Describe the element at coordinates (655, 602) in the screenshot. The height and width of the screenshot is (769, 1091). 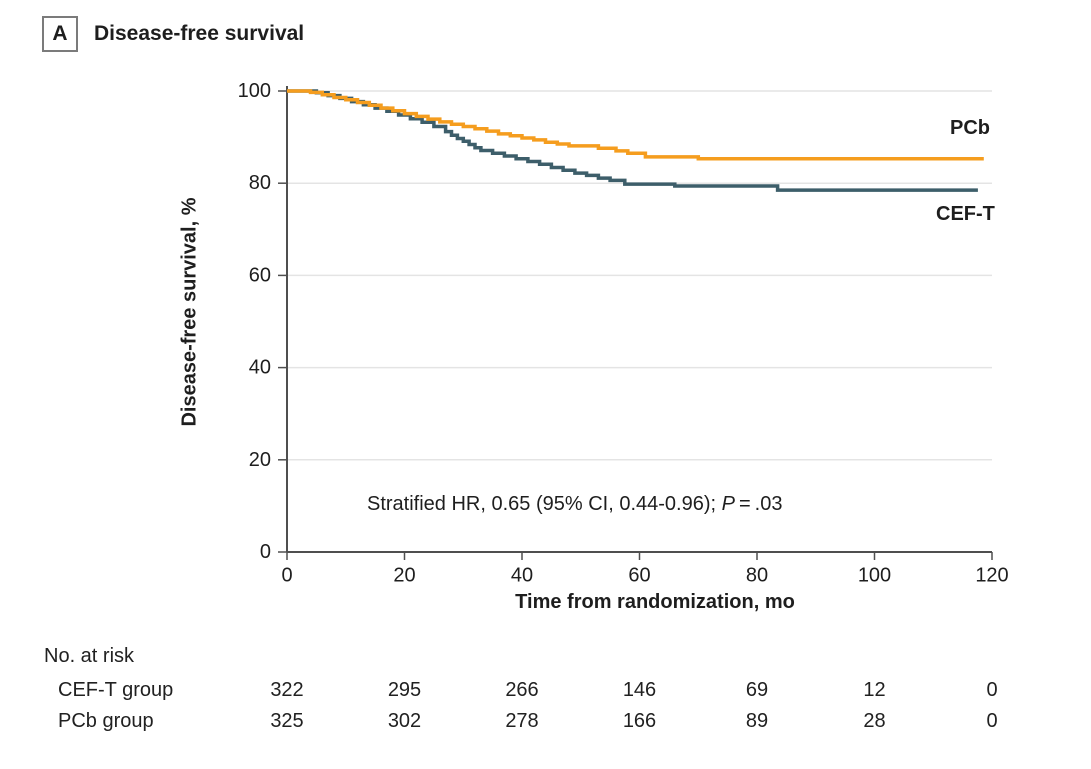
I see `x-axis-title: Time from randomization, mo` at that location.